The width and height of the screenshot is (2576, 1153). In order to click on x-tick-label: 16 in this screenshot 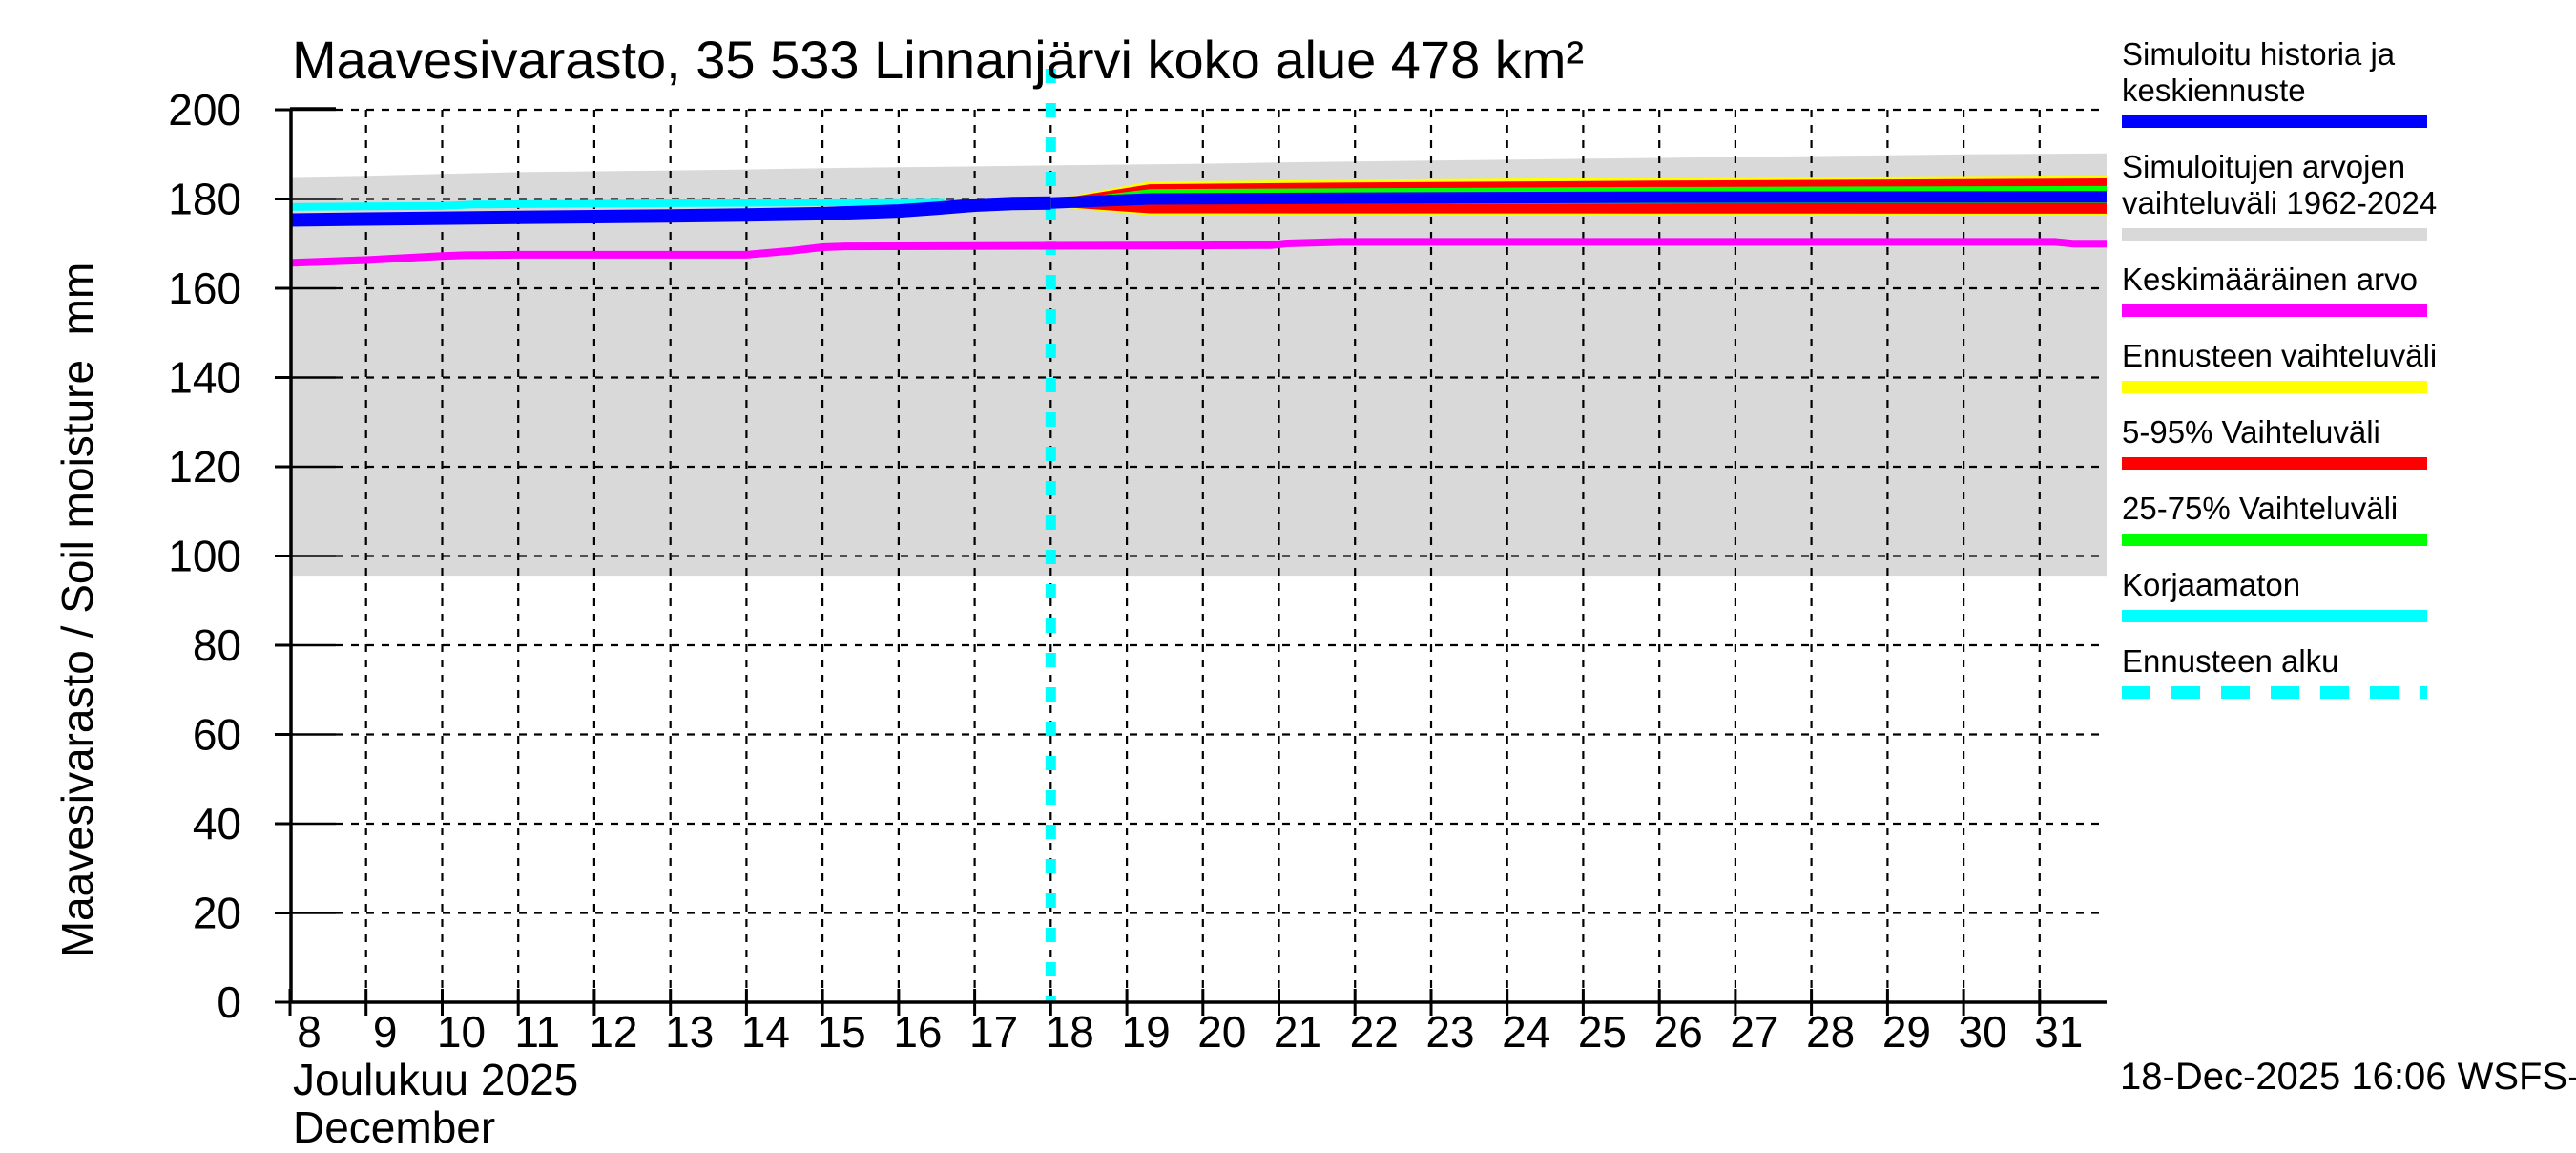, I will do `click(917, 1032)`.